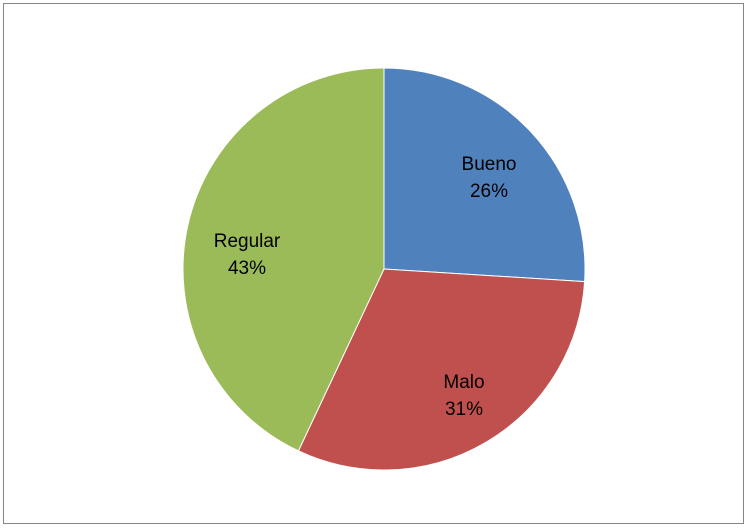 Image resolution: width=749 pixels, height=529 pixels. I want to click on pie-slice-bueno, so click(484, 175).